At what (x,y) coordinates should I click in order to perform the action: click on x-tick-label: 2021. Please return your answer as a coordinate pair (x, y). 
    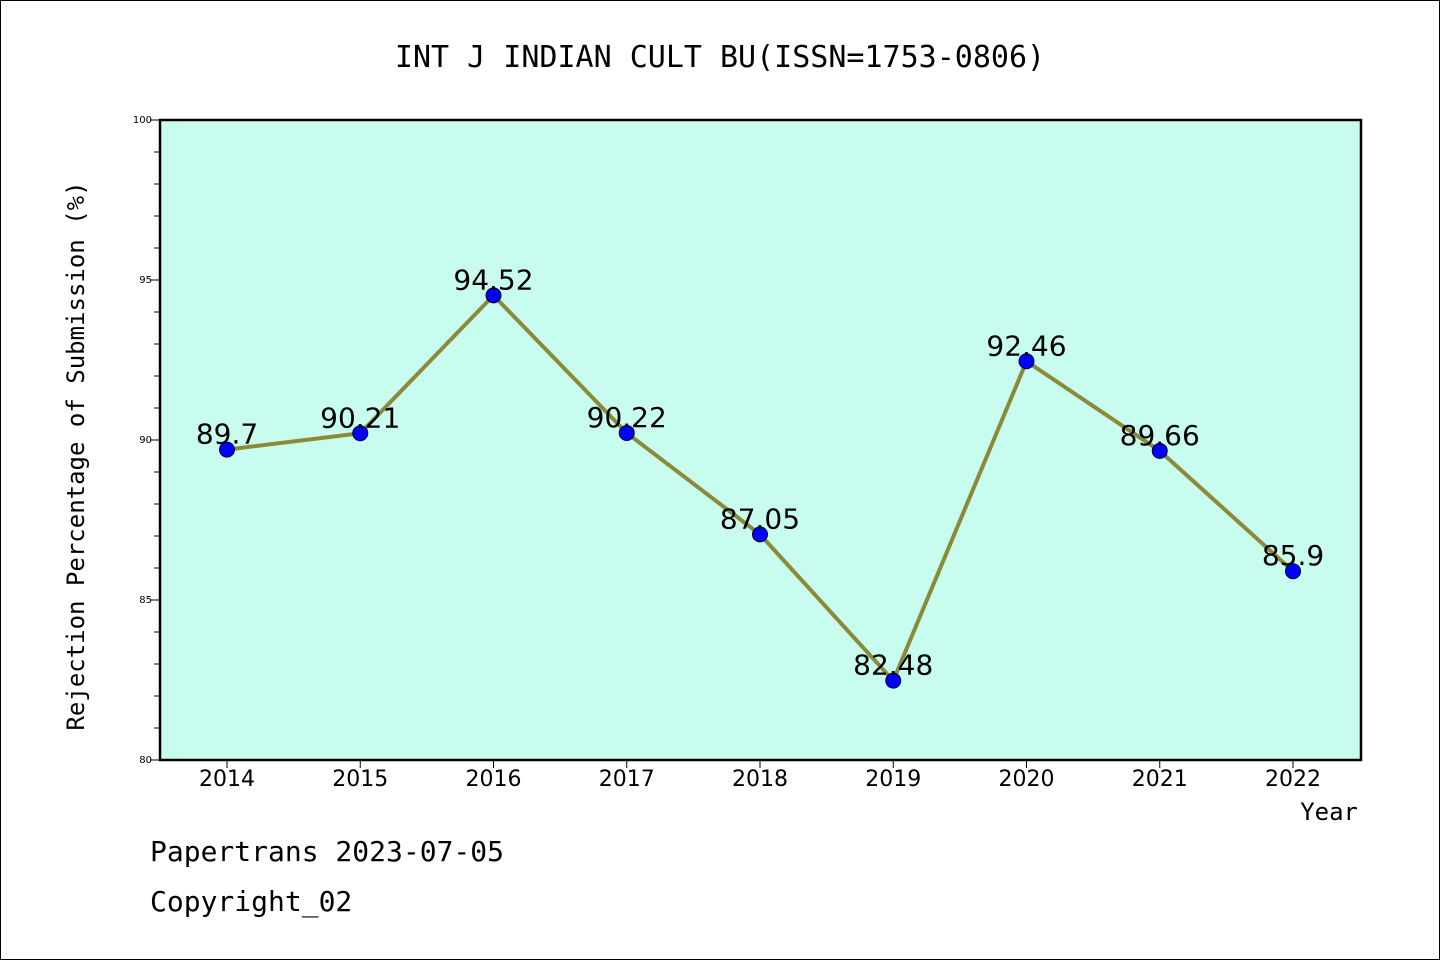
    Looking at the image, I should click on (1160, 779).